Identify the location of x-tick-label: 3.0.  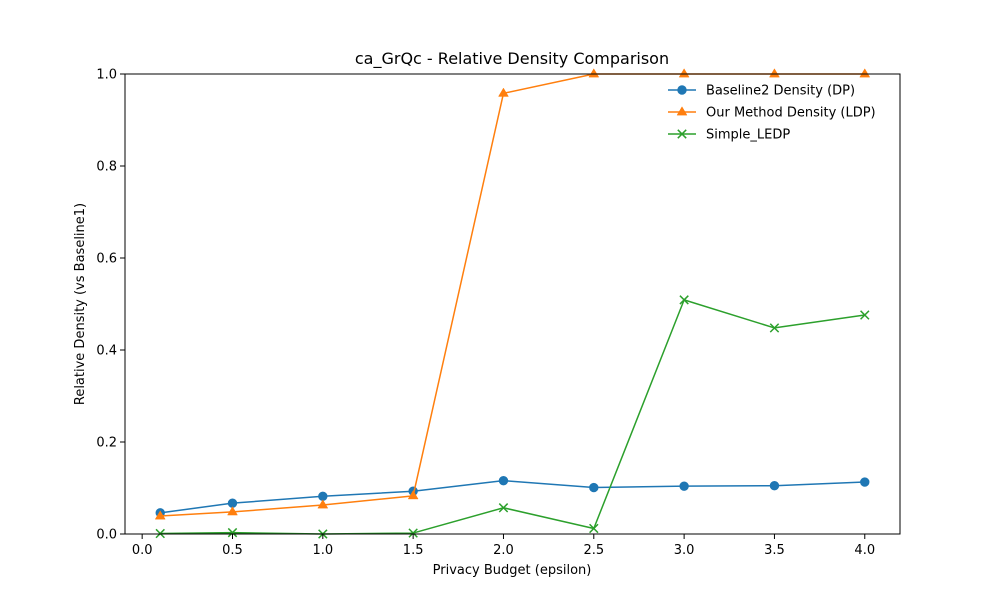
(684, 550).